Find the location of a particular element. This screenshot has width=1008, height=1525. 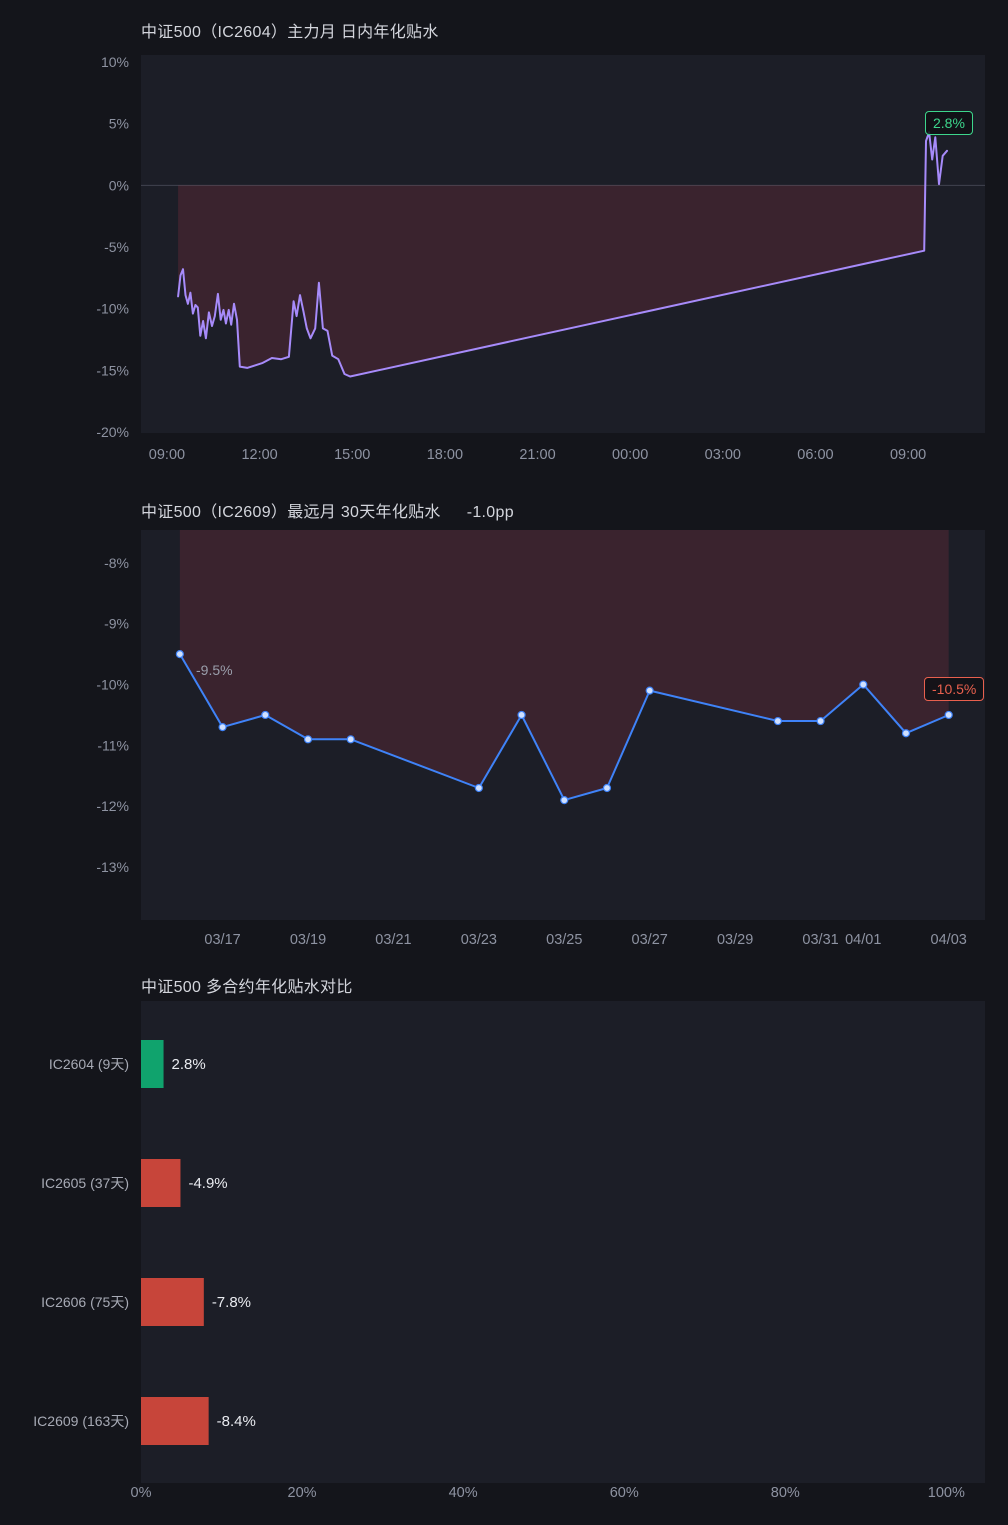

svg-text: -8% is located at coordinates (116, 563).